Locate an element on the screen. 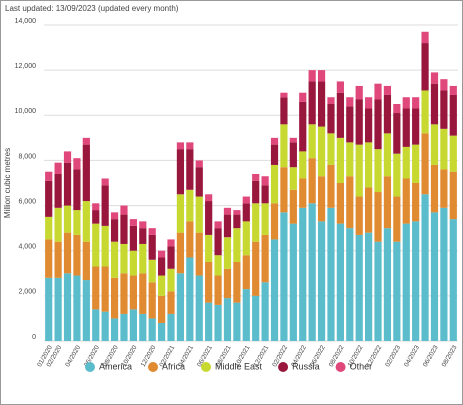 Image resolution: width=463 pixels, height=405 pixels. y-tick-label: 4,000 is located at coordinates (27, 247).